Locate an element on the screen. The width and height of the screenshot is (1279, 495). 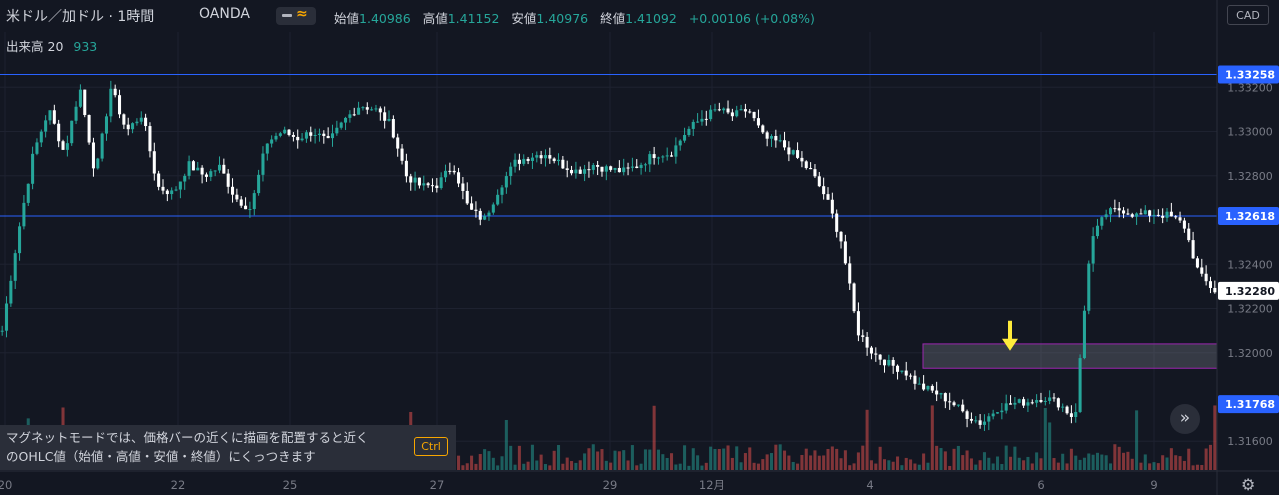
price-badge is located at coordinates (1248, 74).